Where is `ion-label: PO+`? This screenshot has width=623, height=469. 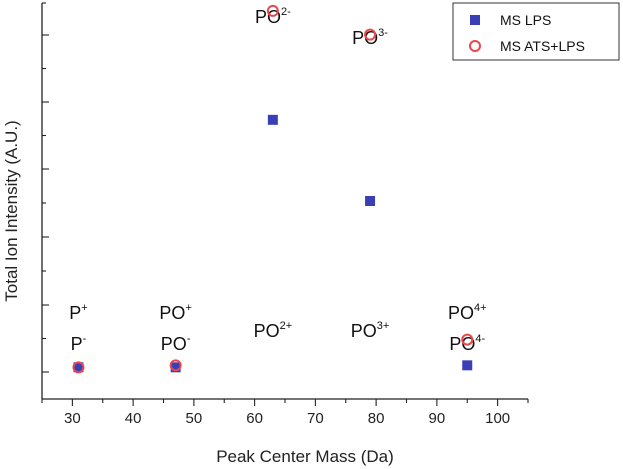
ion-label: PO+ is located at coordinates (175, 312).